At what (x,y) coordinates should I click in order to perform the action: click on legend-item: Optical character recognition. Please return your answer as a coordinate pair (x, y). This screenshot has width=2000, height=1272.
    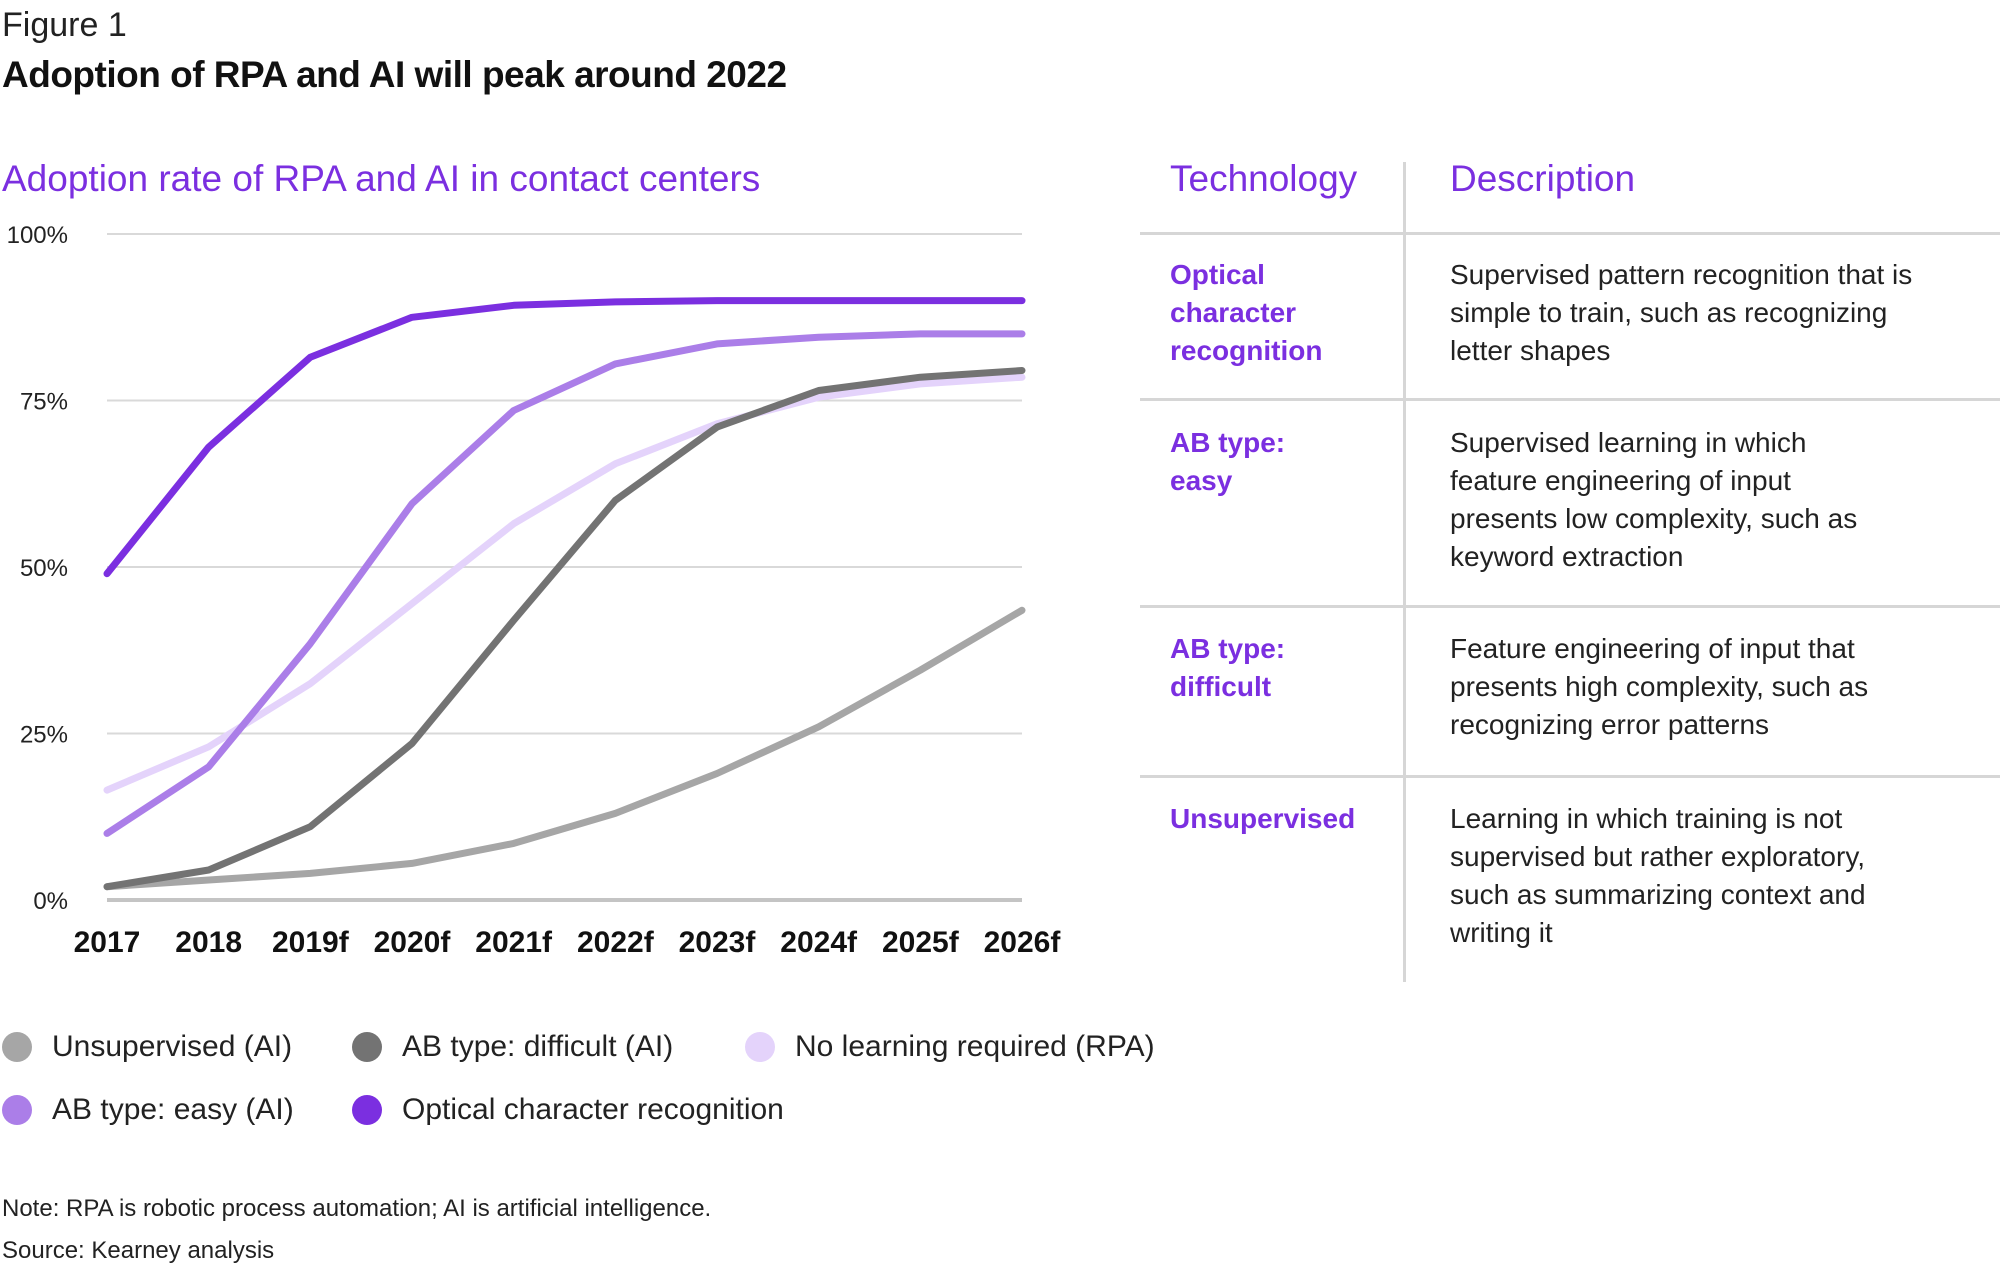
    Looking at the image, I should click on (568, 1110).